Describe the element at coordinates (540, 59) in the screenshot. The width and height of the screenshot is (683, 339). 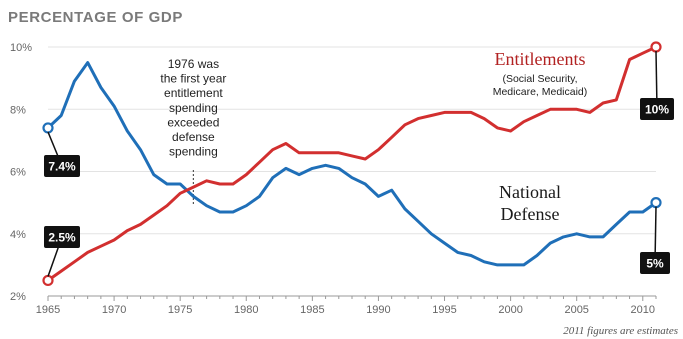
I see `series-name-entitlements: Entitlements` at that location.